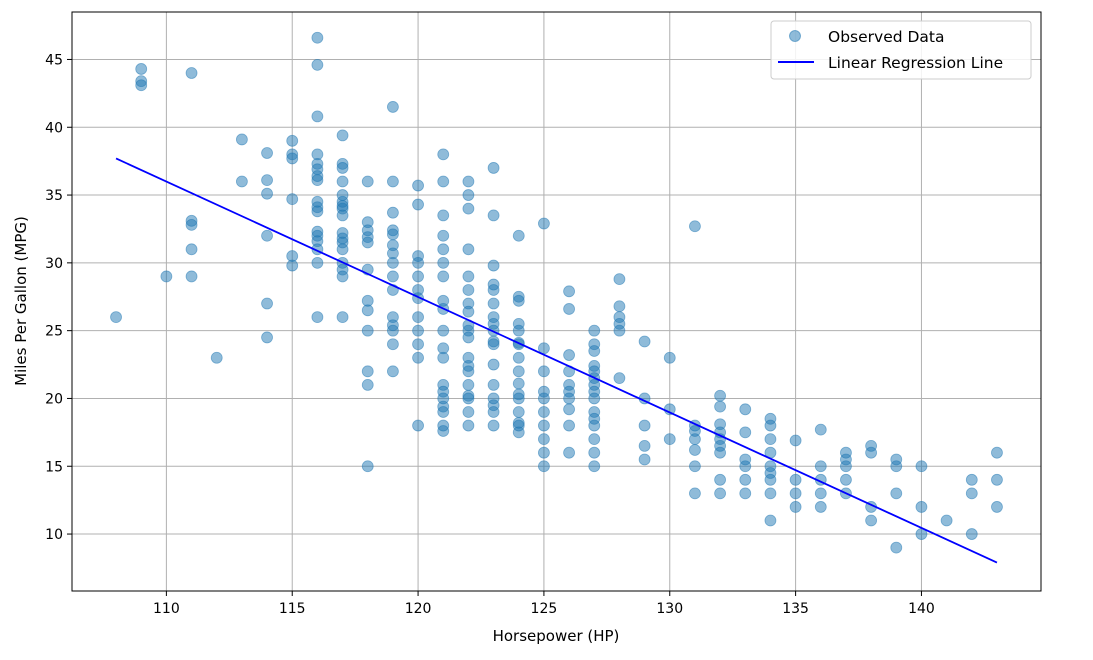 The width and height of the screenshot is (1093, 660). I want to click on y-tick-label: 15, so click(54, 467).